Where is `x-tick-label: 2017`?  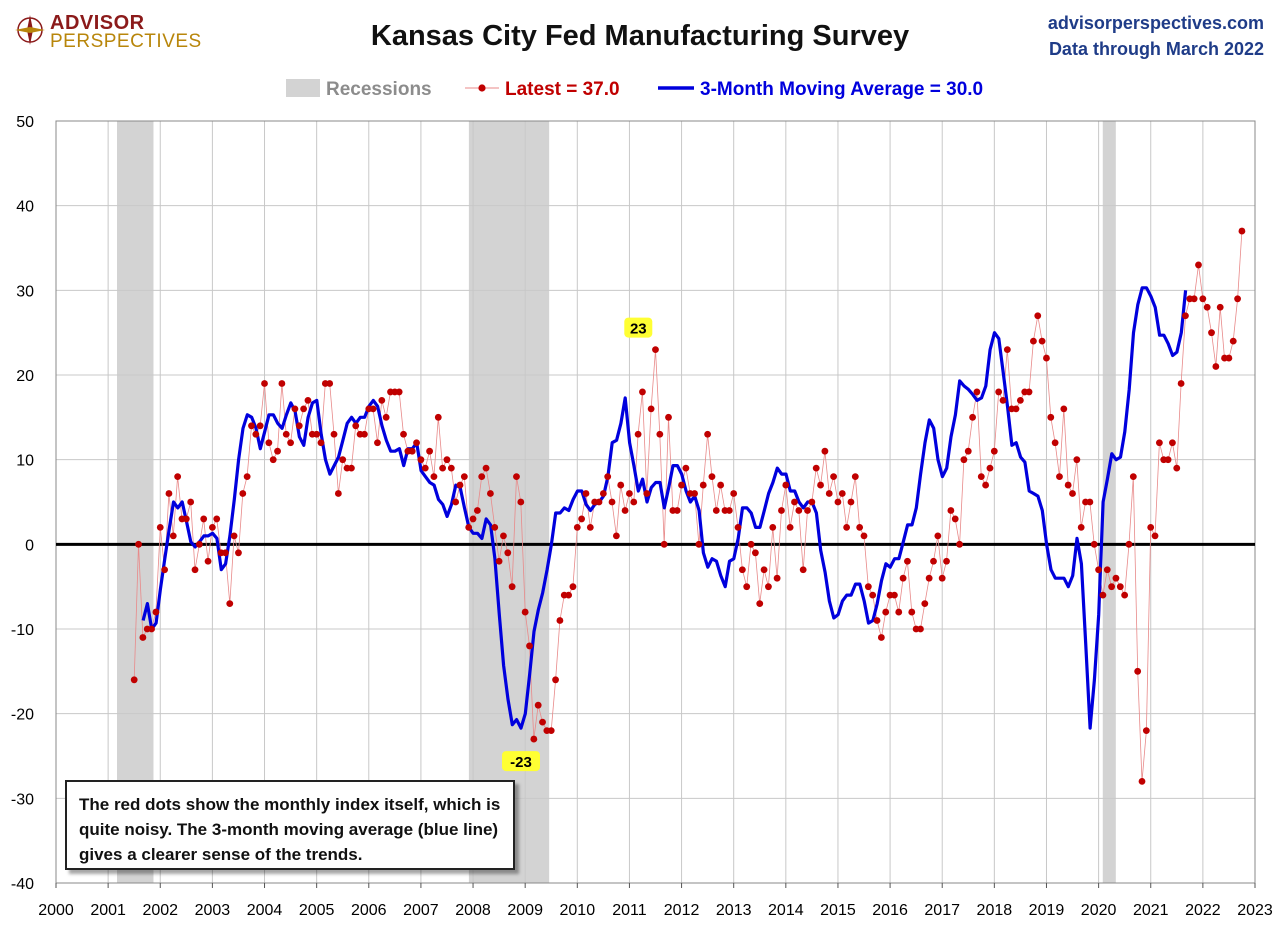 x-tick-label: 2017 is located at coordinates (942, 910).